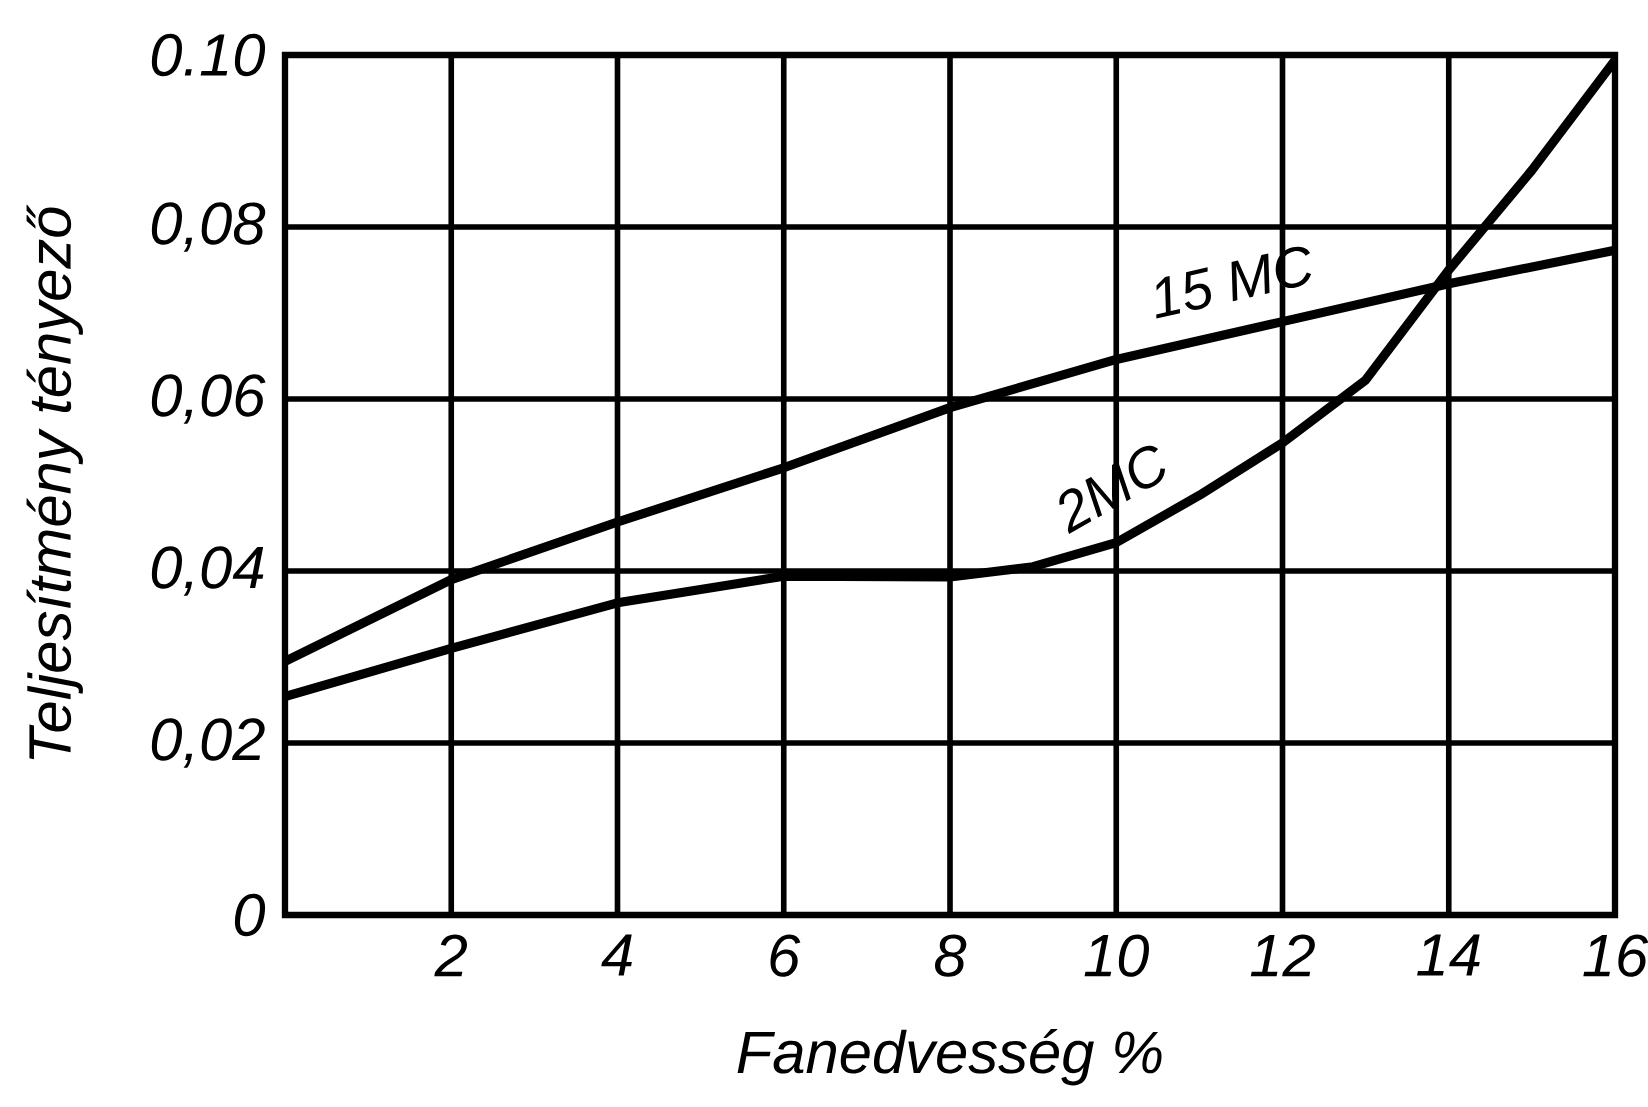  I want to click on y-tick-label: 0, so click(250, 915).